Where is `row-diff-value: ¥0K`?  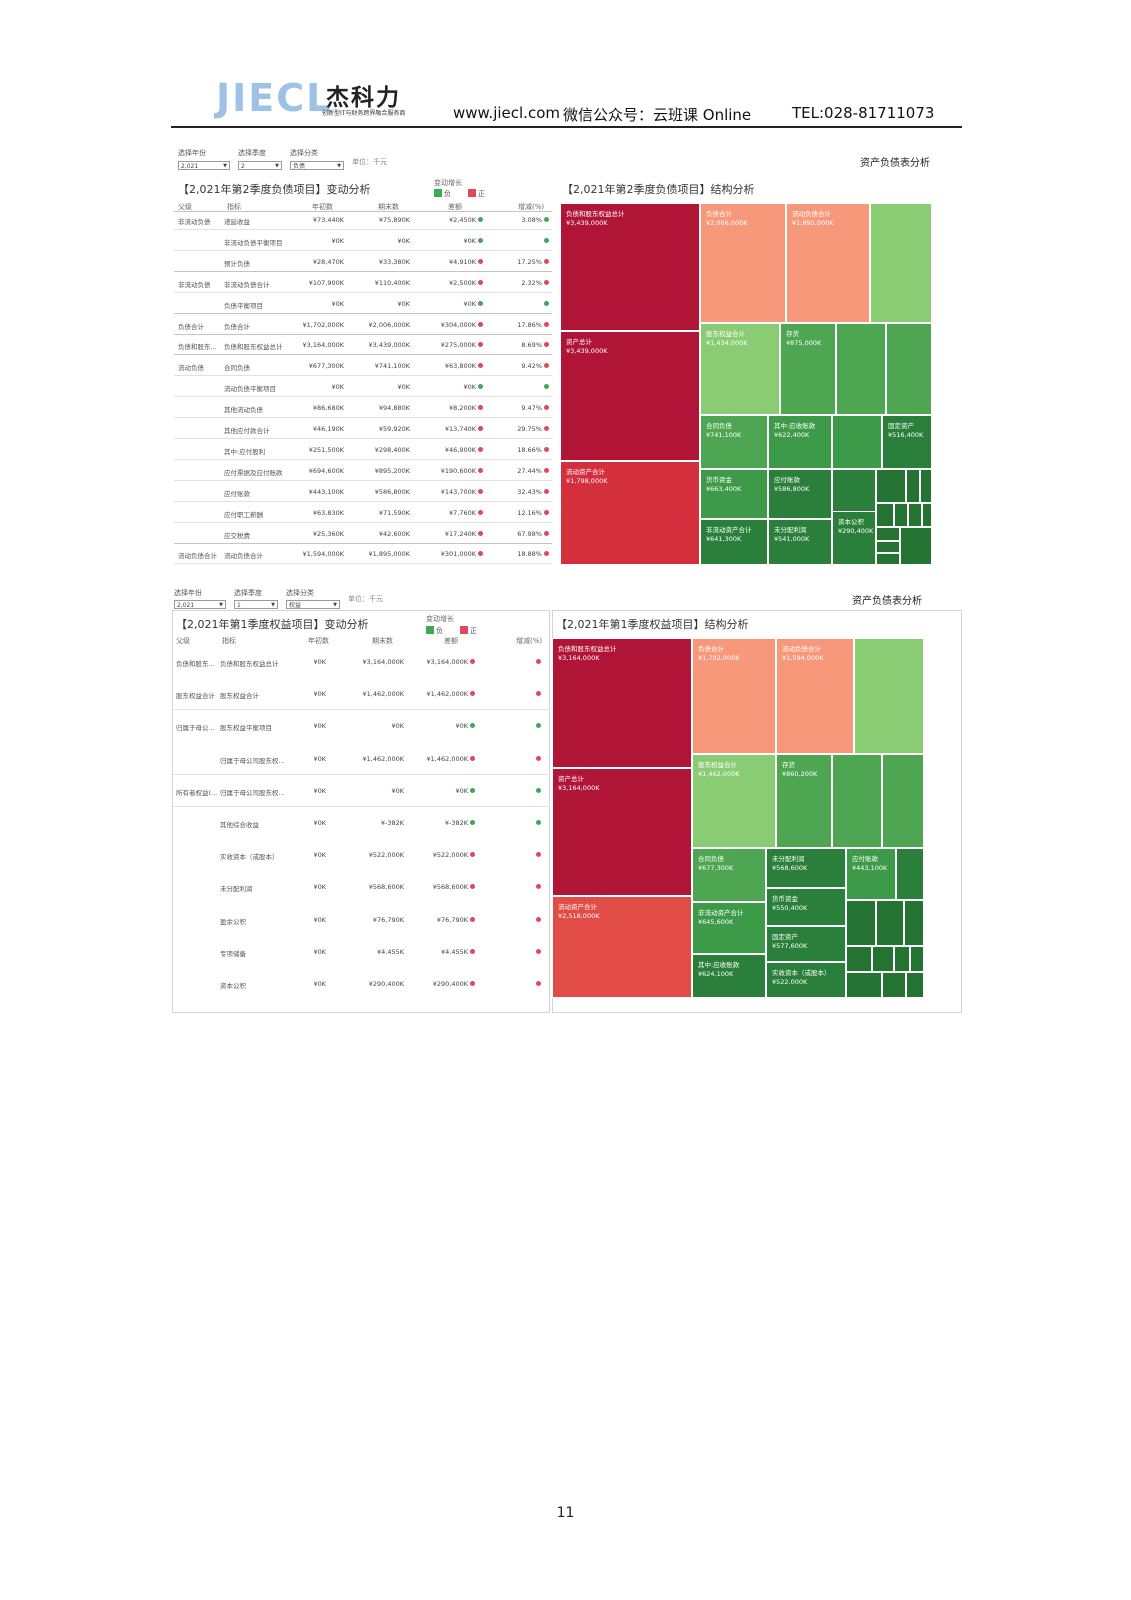 row-diff-value: ¥0K is located at coordinates (469, 240).